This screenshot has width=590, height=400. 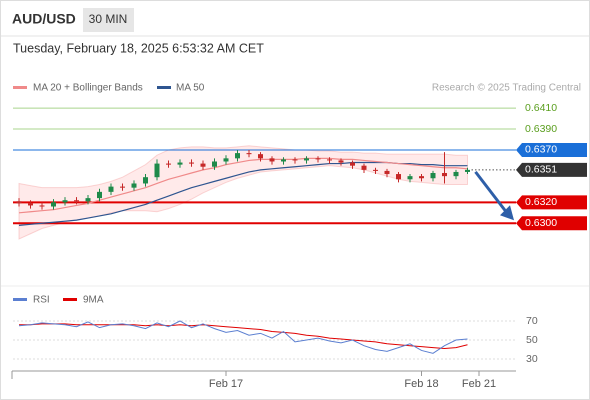 I want to click on price-label: 0.6351, so click(x=541, y=170).